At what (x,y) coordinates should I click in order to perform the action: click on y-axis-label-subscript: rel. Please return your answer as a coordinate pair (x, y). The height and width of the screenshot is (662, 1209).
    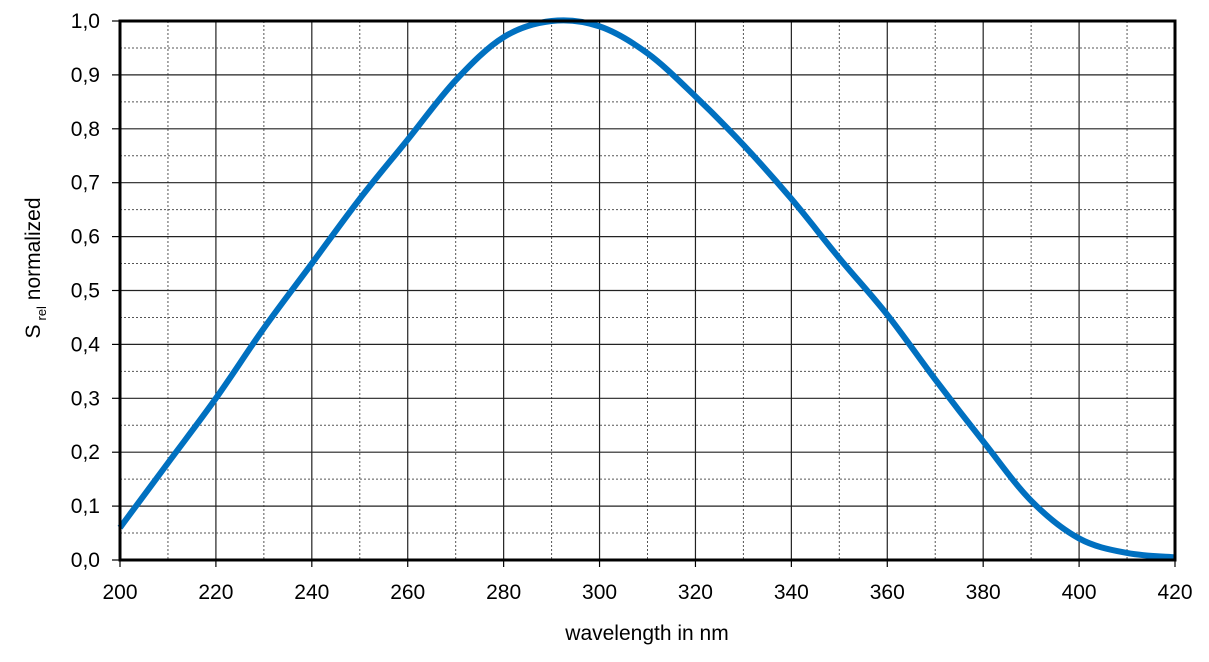
    Looking at the image, I should click on (41, 313).